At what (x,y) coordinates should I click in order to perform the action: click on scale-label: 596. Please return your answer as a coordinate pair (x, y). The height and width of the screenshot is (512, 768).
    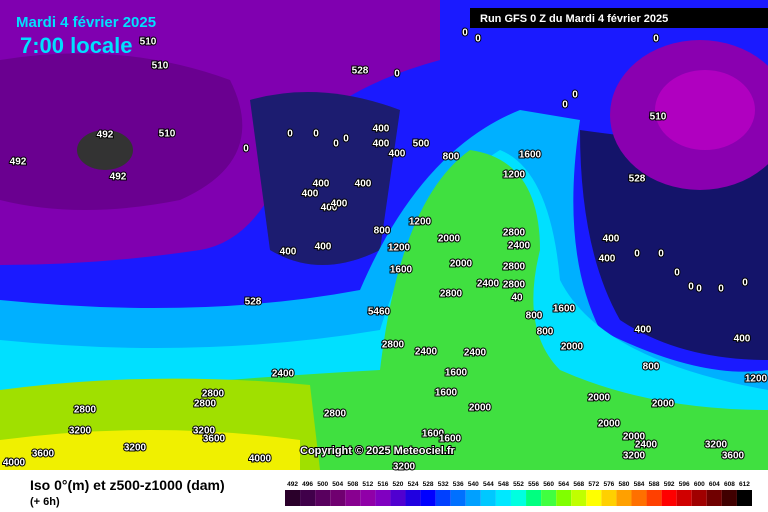
    Looking at the image, I should click on (684, 484).